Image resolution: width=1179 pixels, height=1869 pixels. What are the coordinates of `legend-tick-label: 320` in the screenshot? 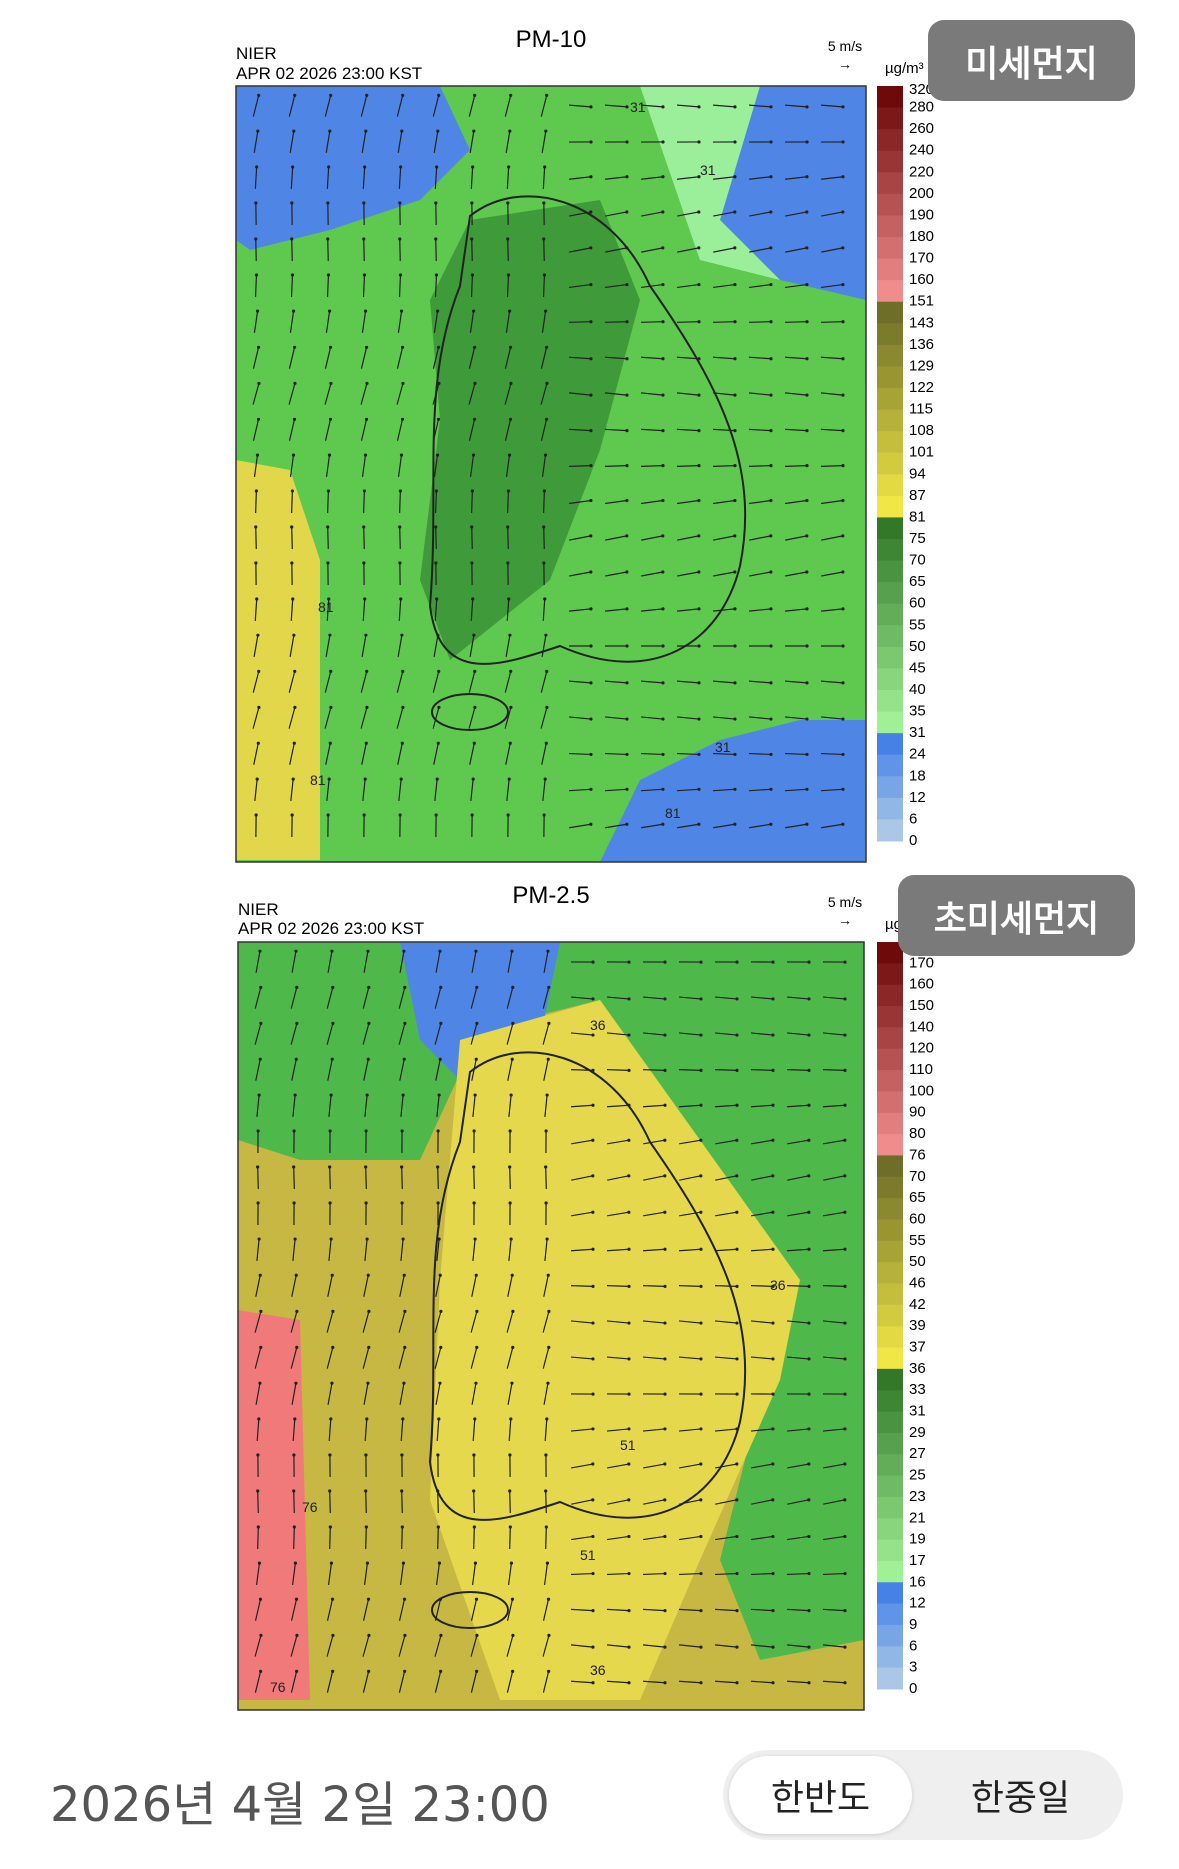 It's located at (921, 89).